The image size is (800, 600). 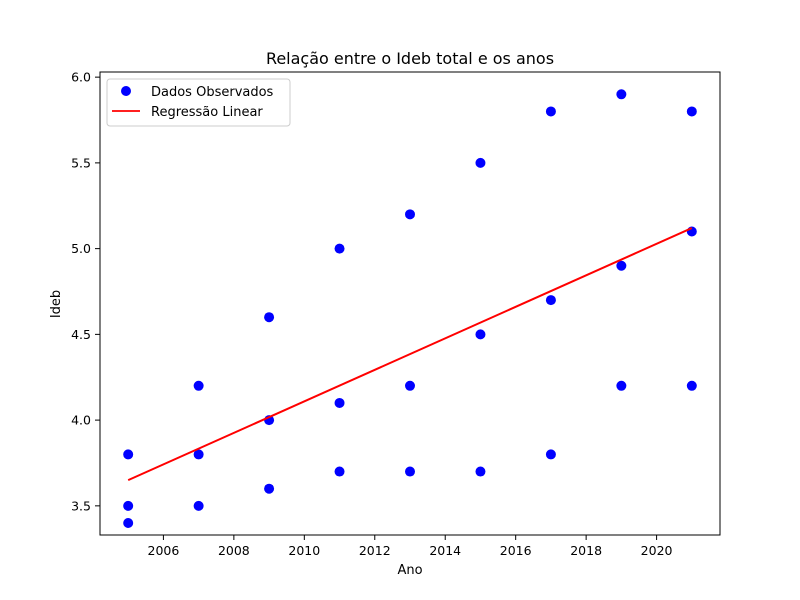 I want to click on x-axis-label: Ano, so click(x=409, y=570).